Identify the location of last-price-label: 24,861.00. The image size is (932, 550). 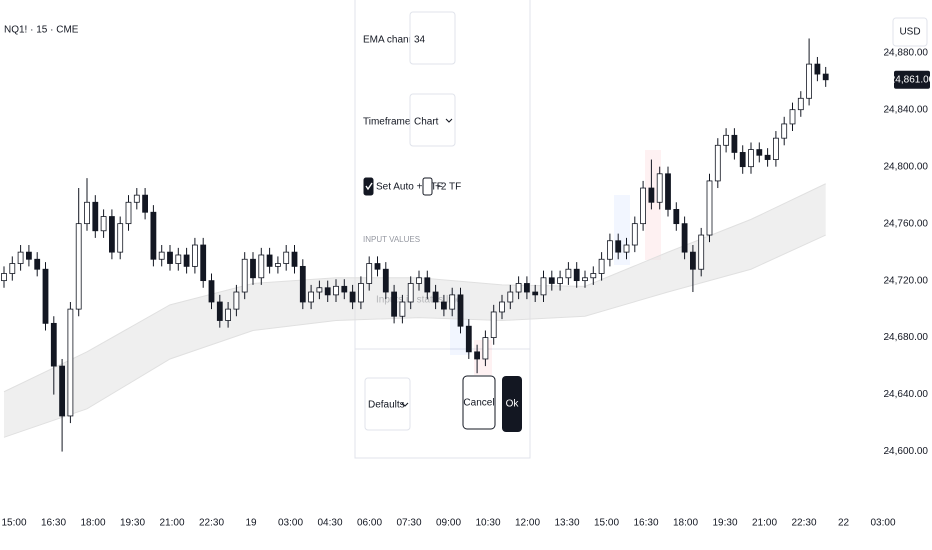
(911, 79).